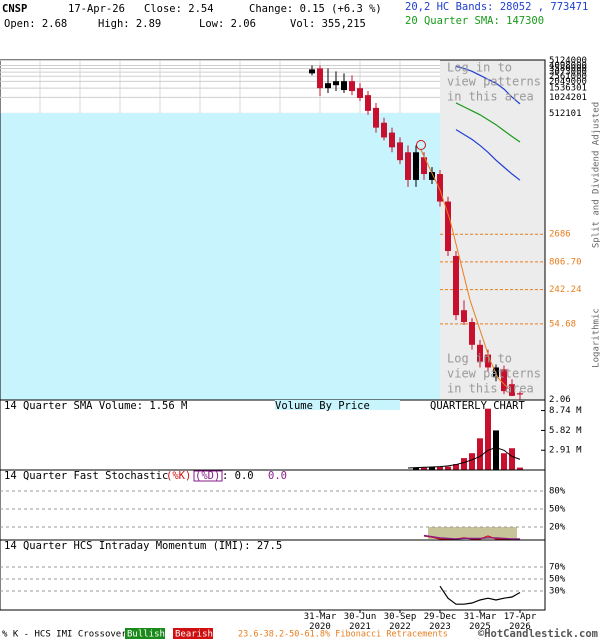 The width and height of the screenshot is (600, 640). Describe the element at coordinates (472, 533) in the screenshot. I see `oversold-zone` at that location.